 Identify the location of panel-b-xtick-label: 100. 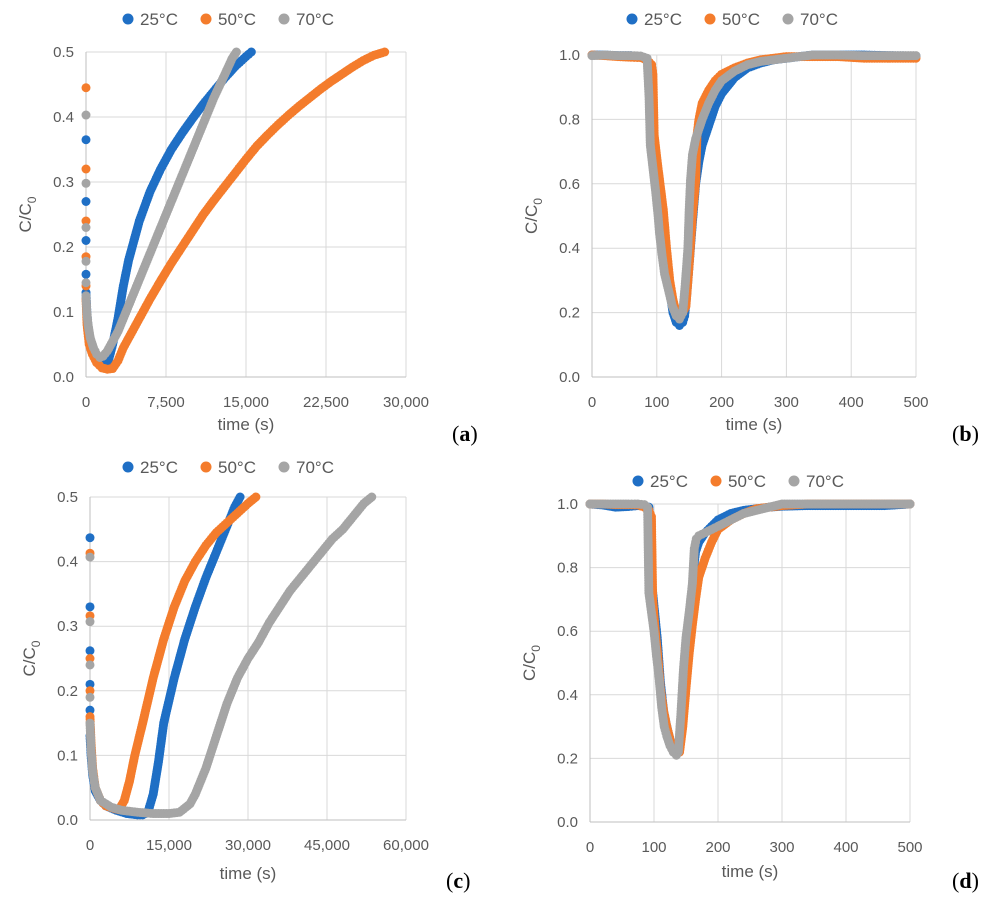
(656, 402).